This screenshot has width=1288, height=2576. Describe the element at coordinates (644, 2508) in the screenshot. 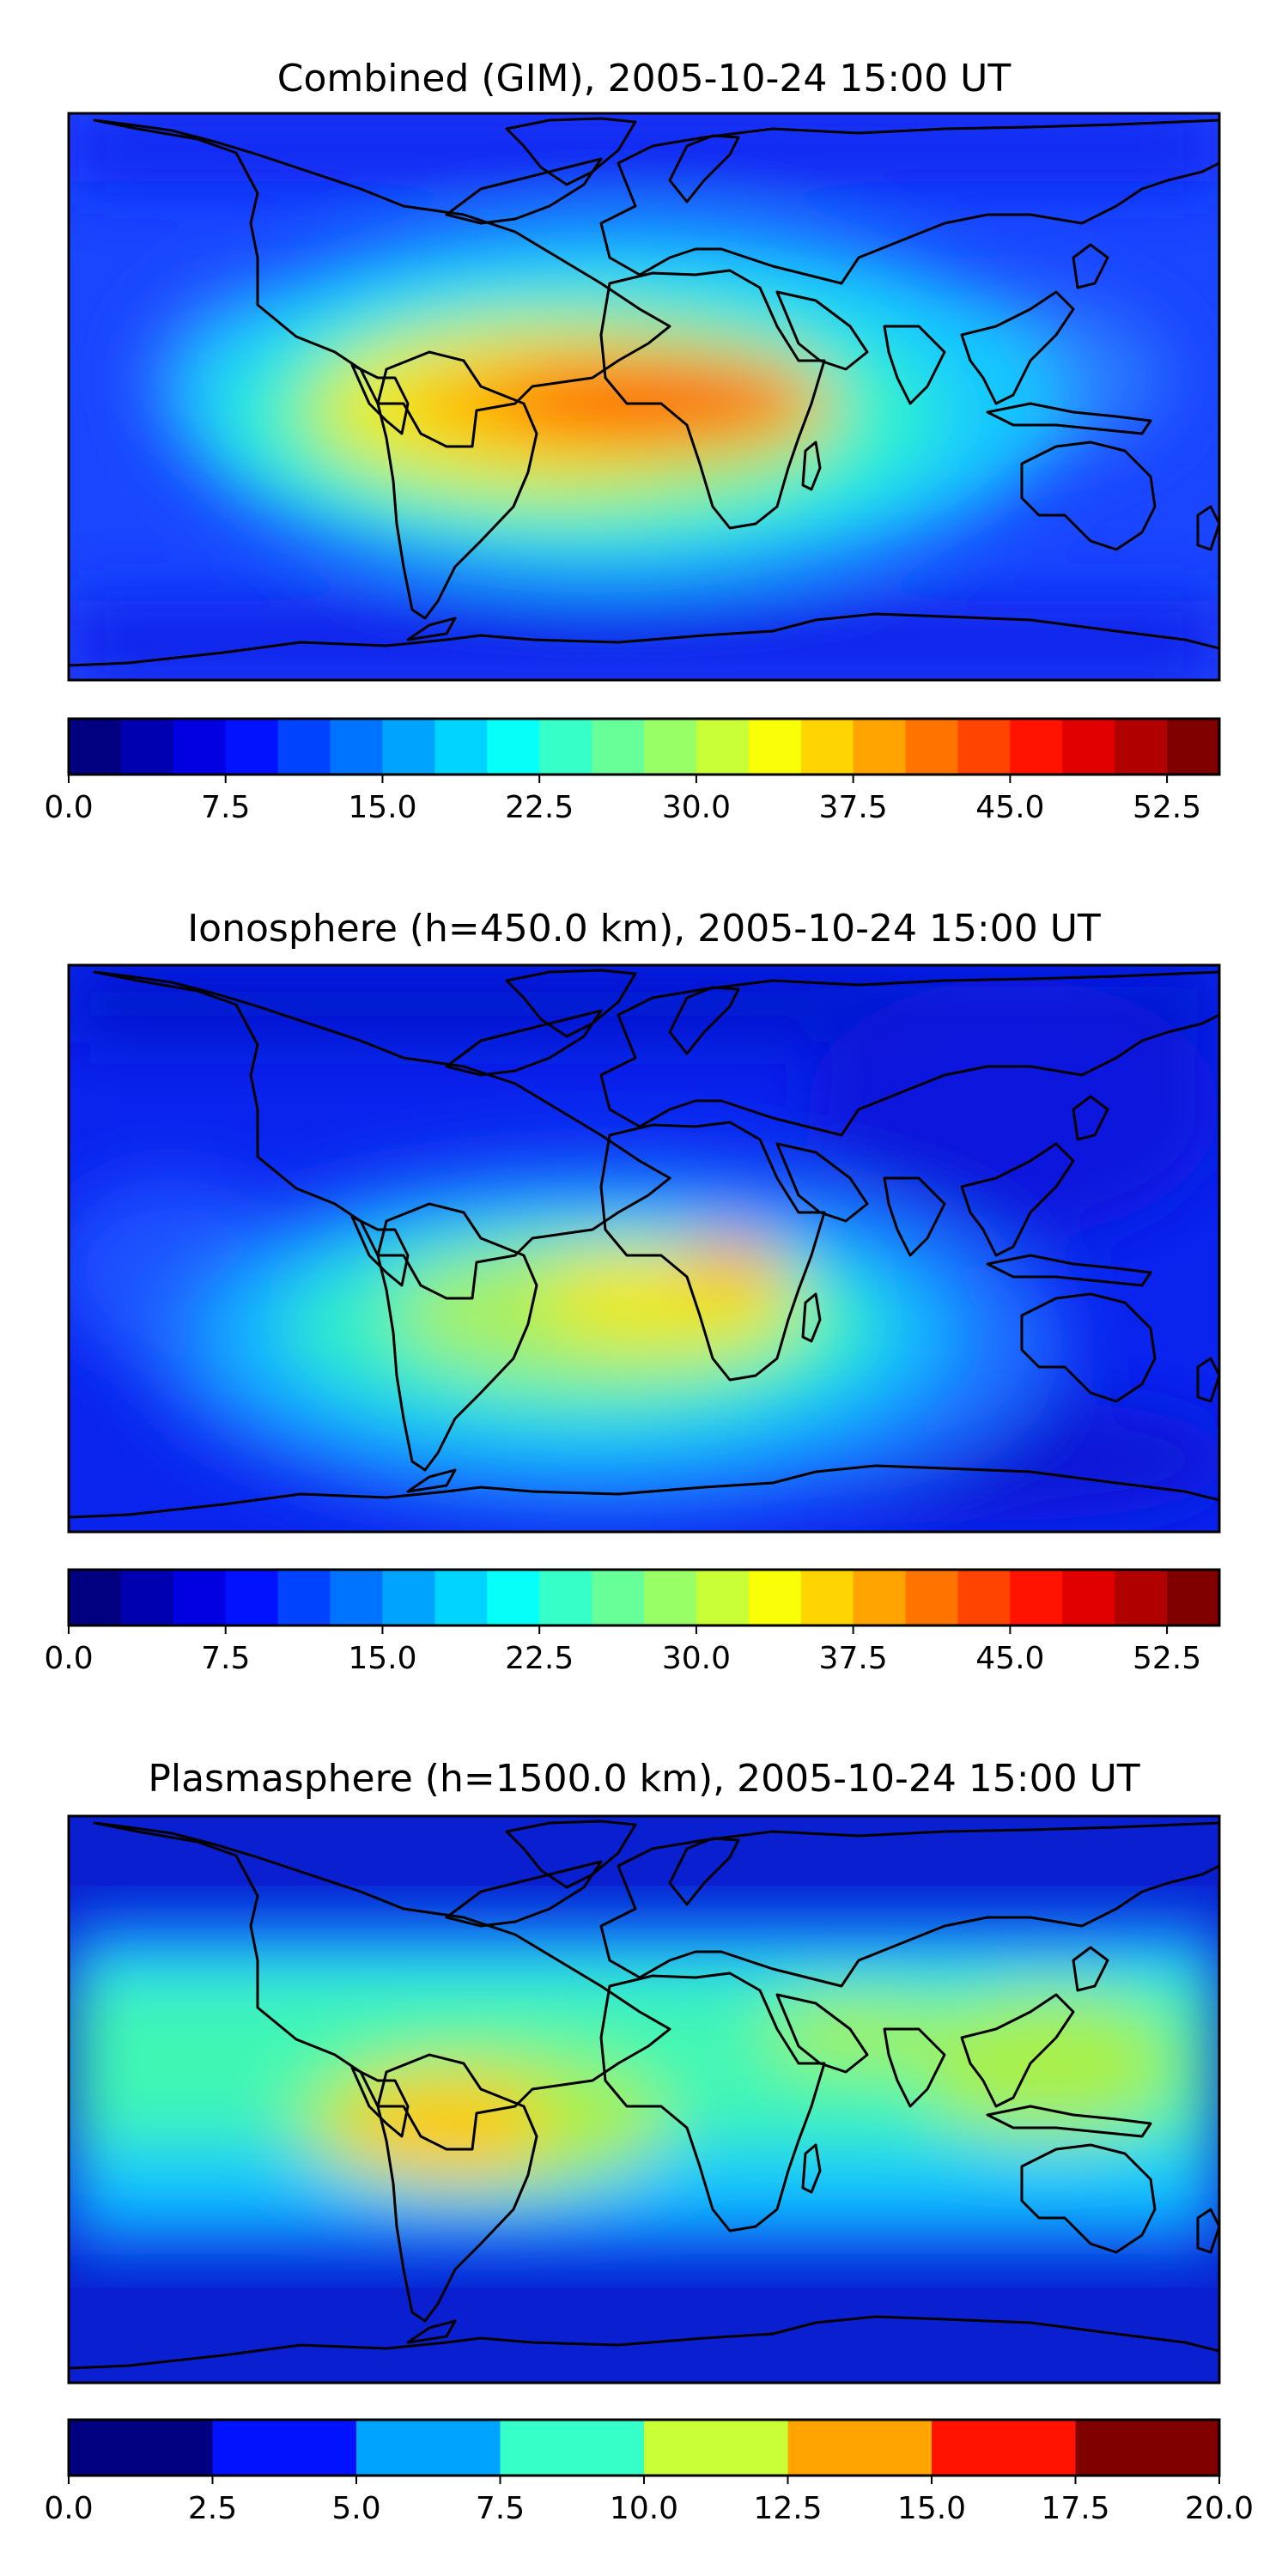

I see `colorbar-tick-label: 10.0` at that location.